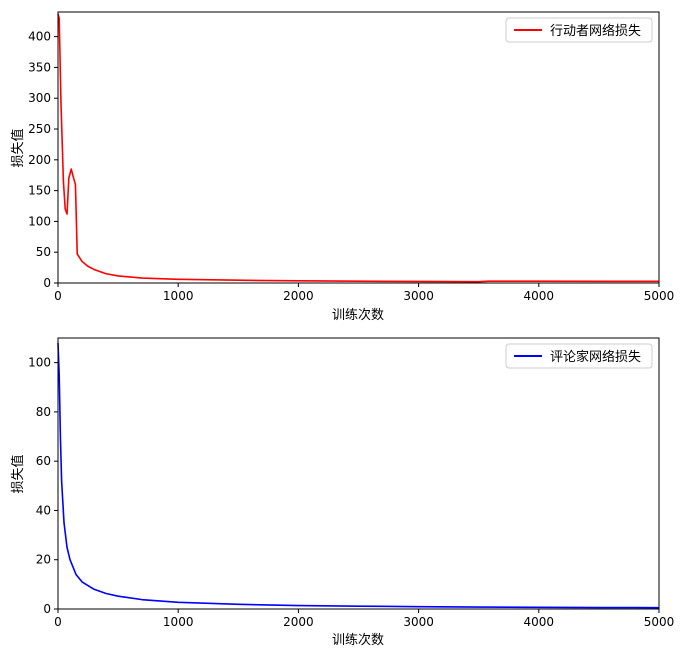  I want to click on legend-label: 评论家网络损失, so click(595, 357).